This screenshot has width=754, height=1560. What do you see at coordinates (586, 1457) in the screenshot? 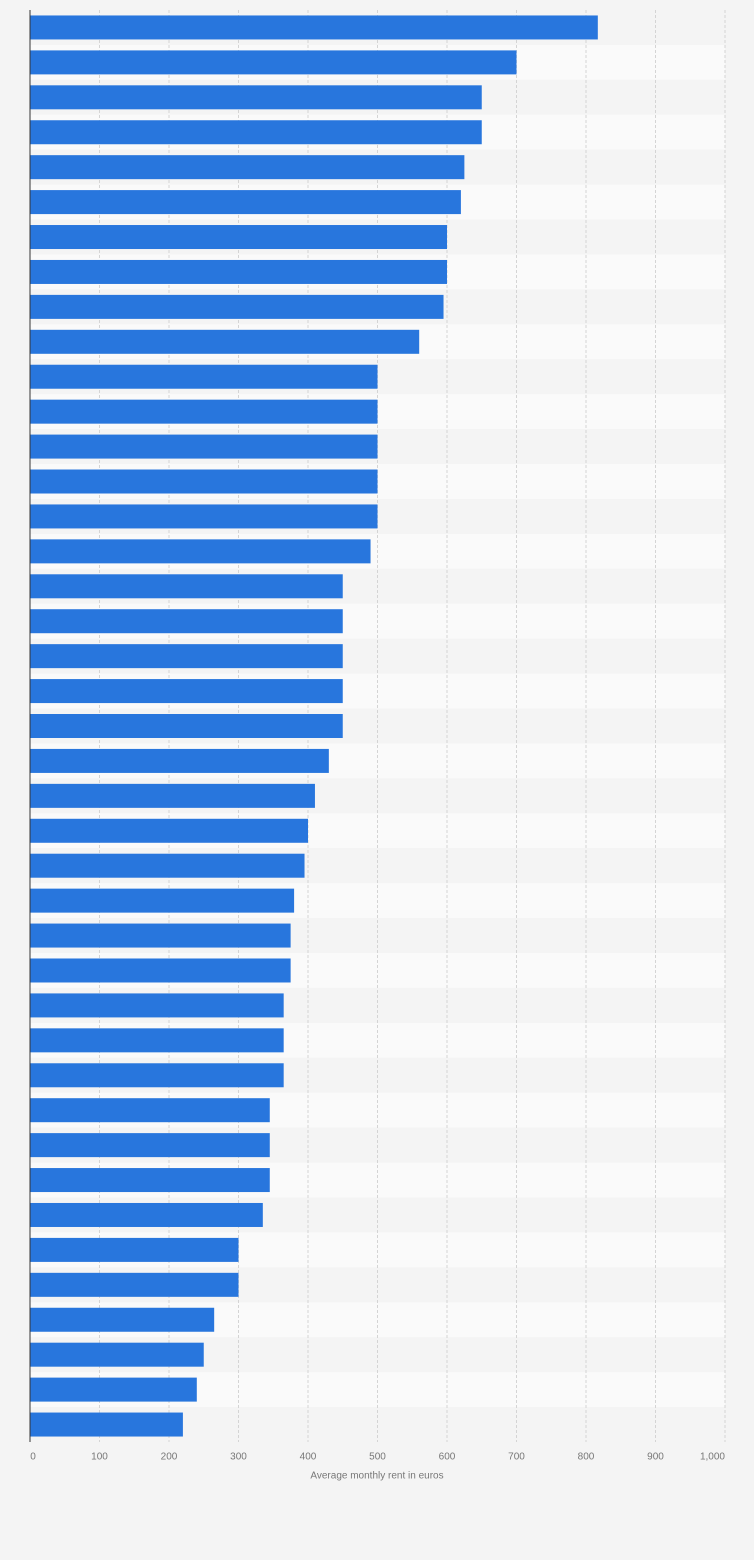
I see `x-tick-label: 800` at bounding box center [586, 1457].